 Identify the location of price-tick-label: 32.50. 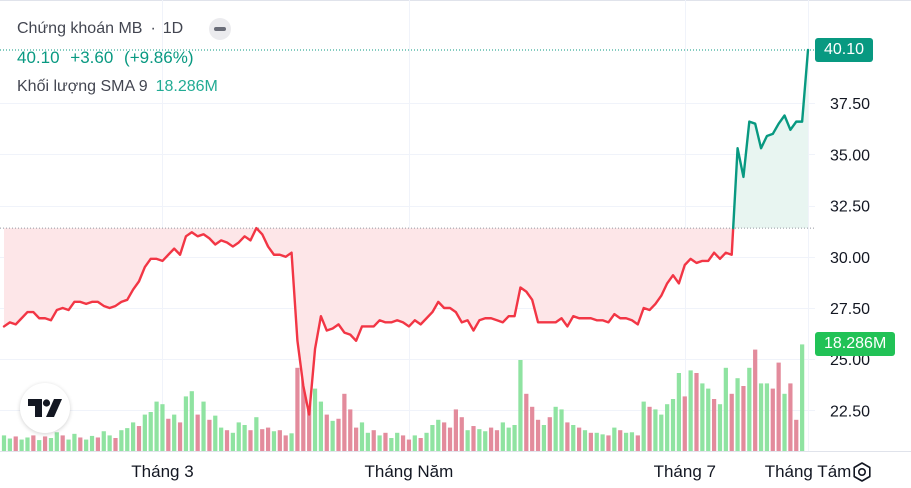
(850, 207).